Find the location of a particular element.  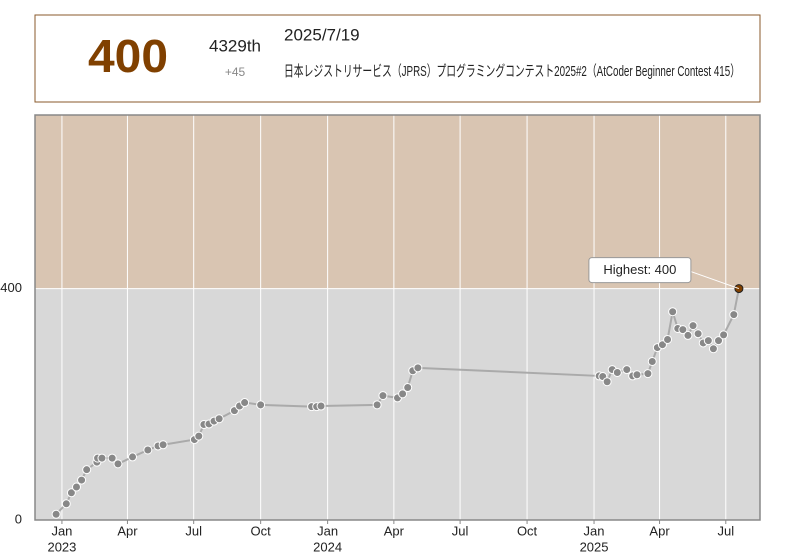

x-tick-year: 2024 is located at coordinates (327, 546).